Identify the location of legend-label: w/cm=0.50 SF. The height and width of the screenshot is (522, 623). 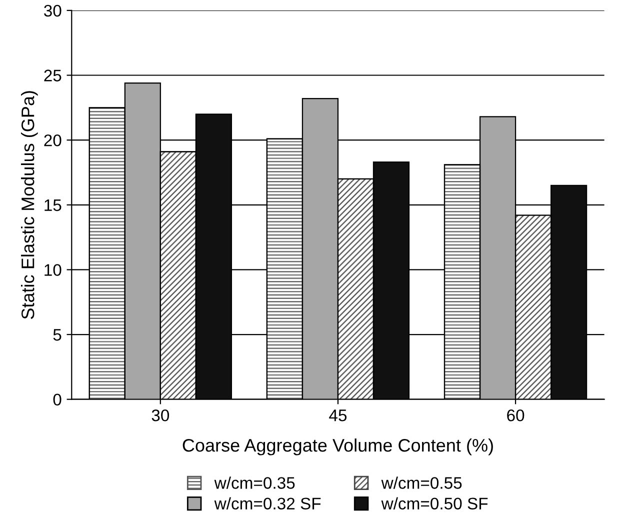
(434, 503).